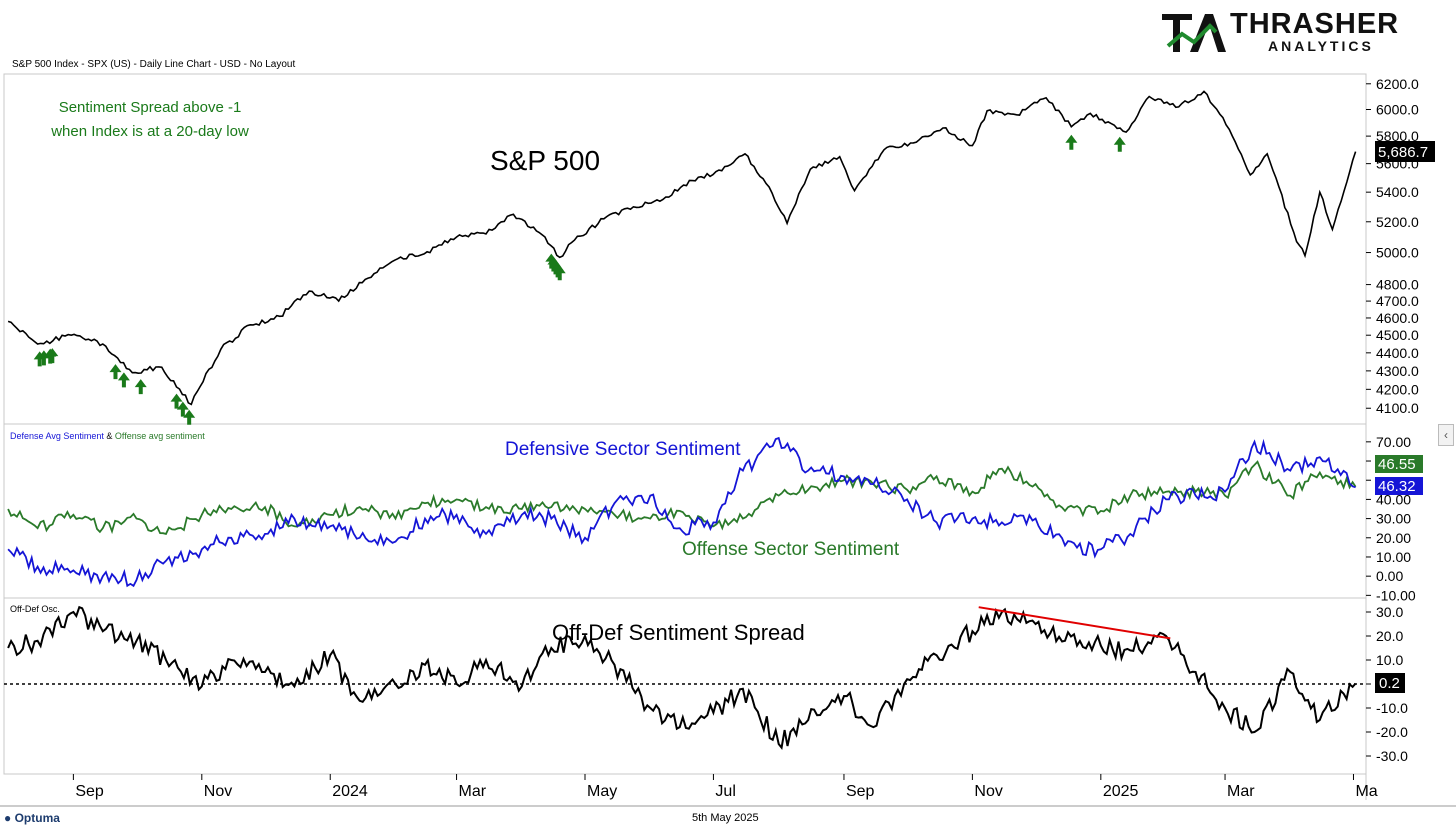  What do you see at coordinates (1397, 408) in the screenshot?
I see `price-axis-label: 4100.0` at bounding box center [1397, 408].